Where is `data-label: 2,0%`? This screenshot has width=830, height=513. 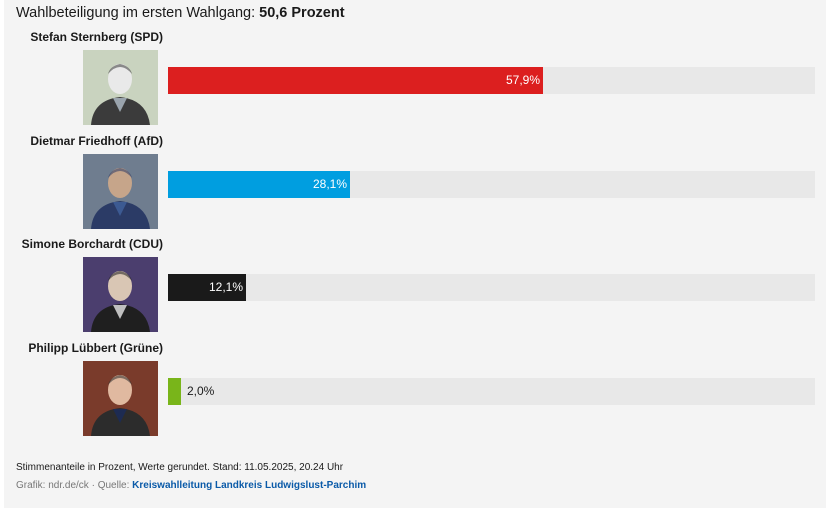
data-label: 2,0% is located at coordinates (201, 391).